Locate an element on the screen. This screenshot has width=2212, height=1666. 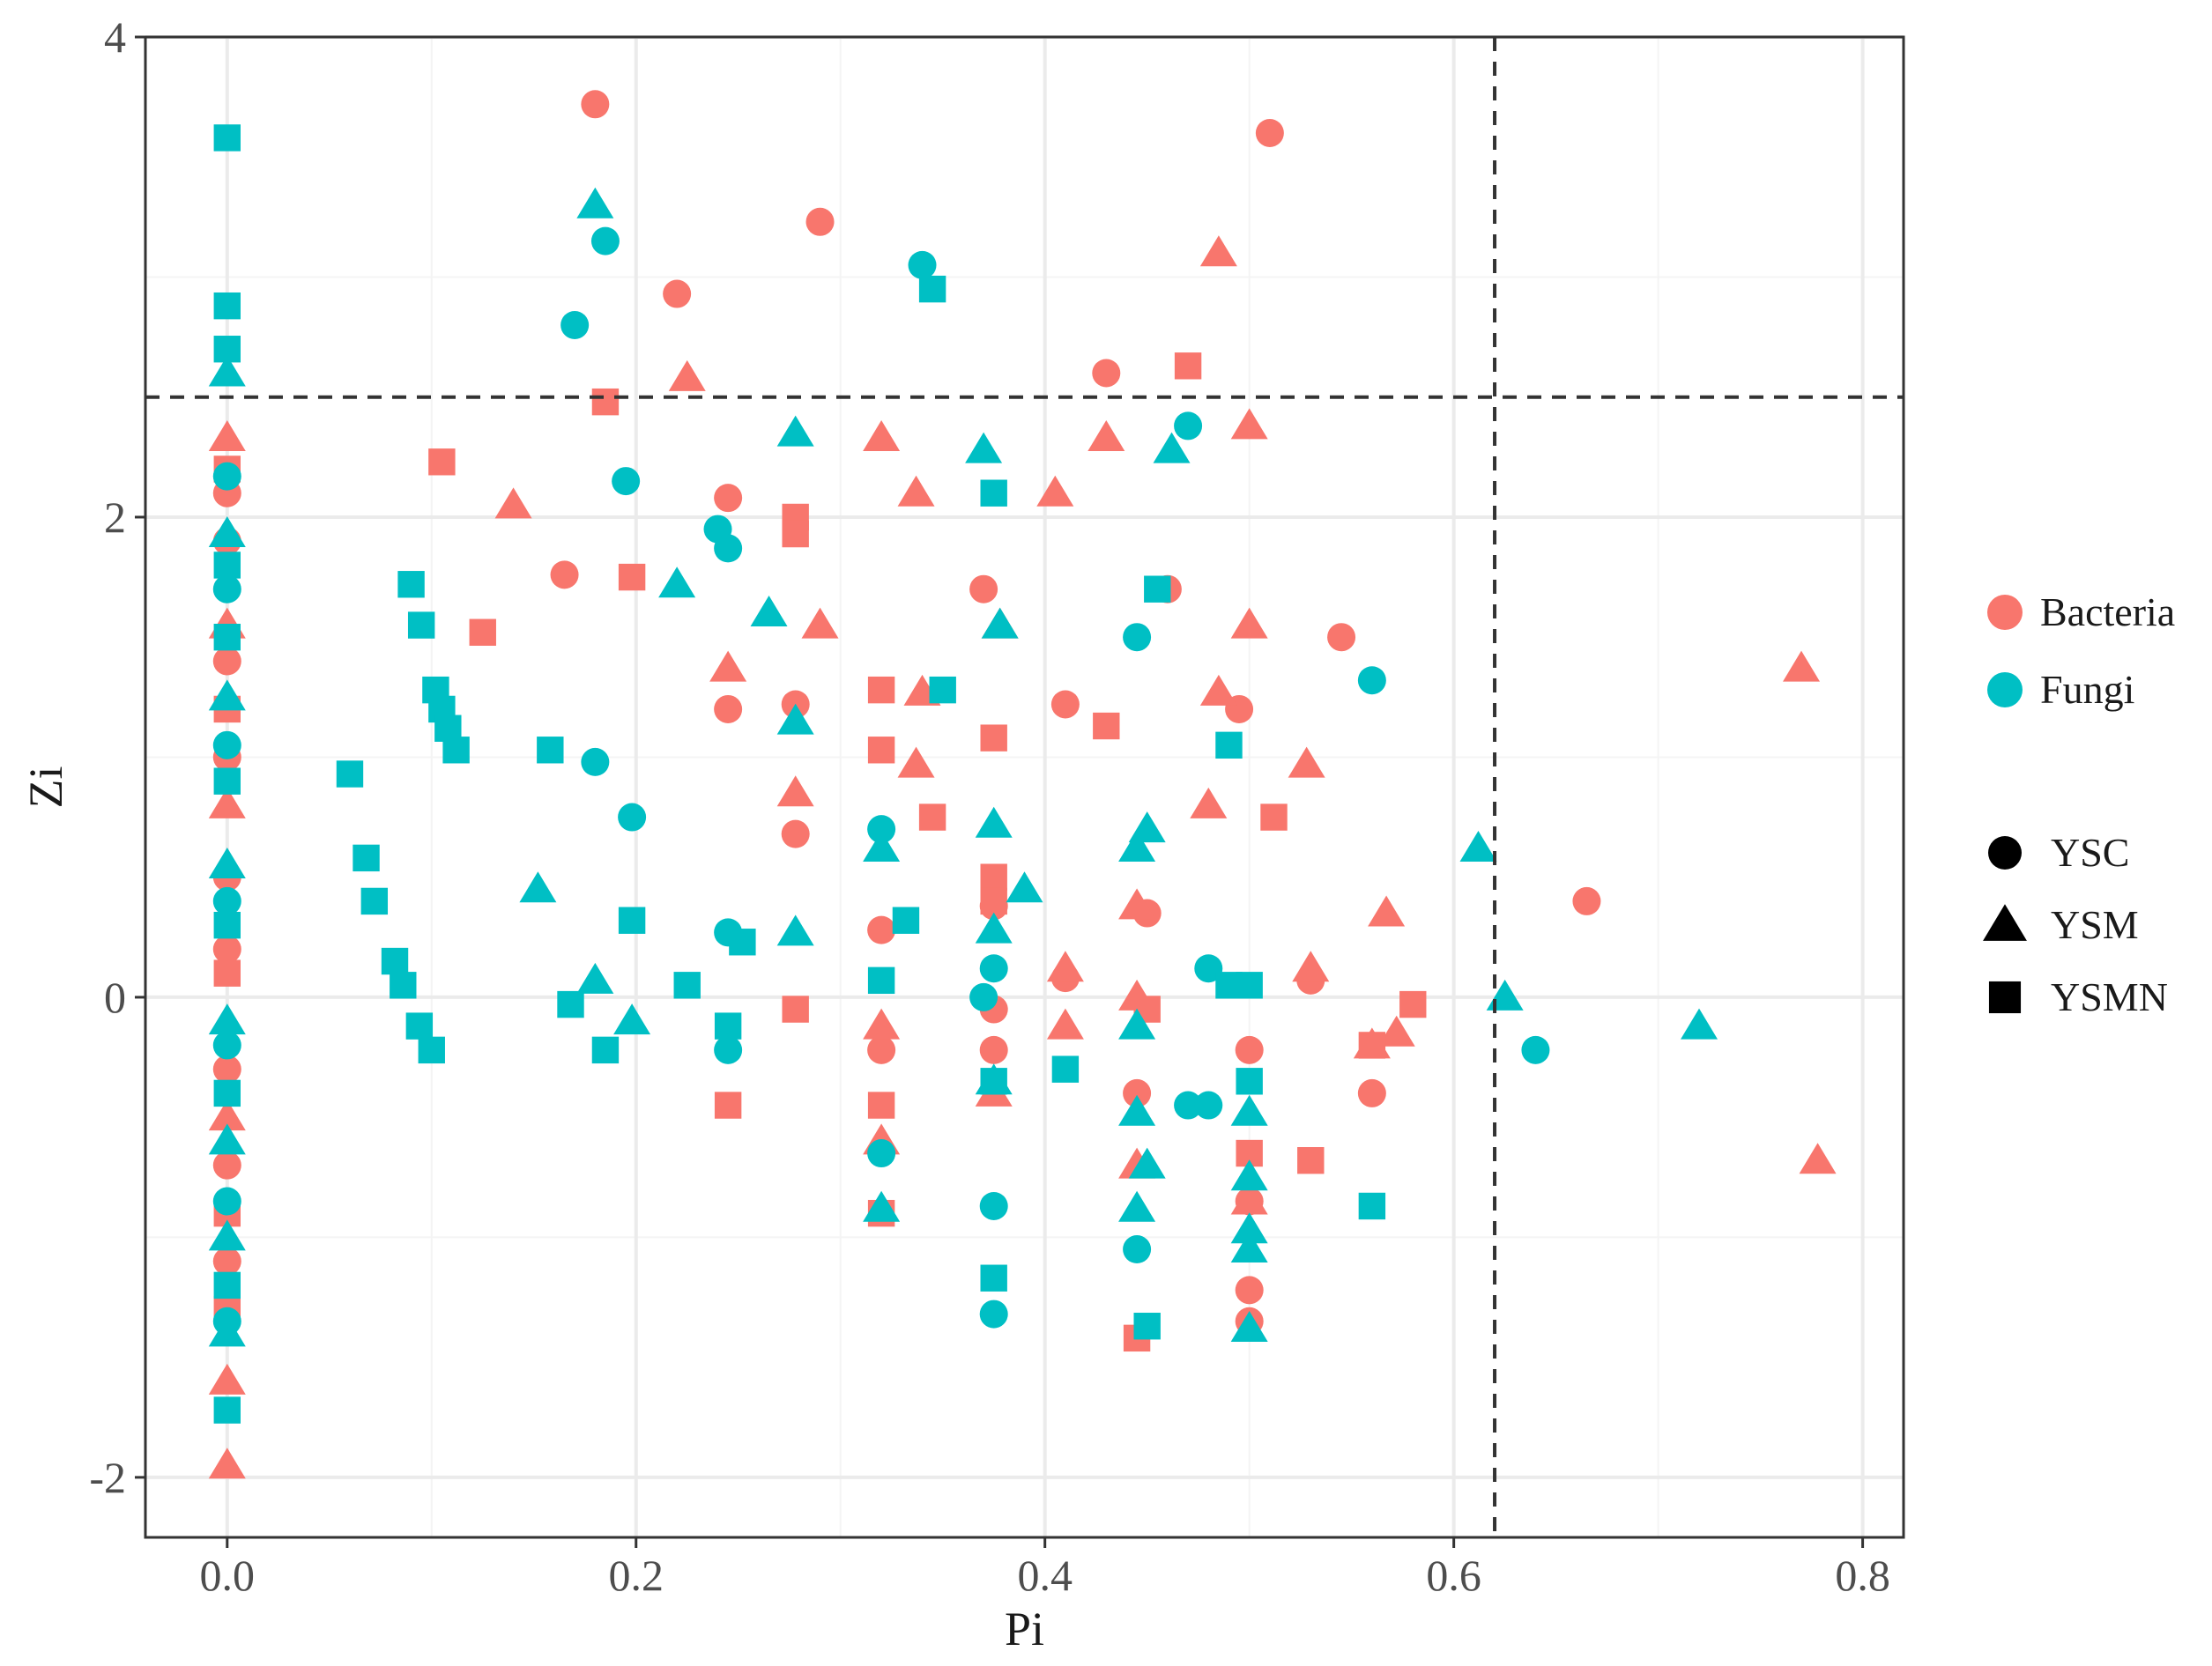
legend-label-bacteria: Bacteria is located at coordinates (2107, 611).